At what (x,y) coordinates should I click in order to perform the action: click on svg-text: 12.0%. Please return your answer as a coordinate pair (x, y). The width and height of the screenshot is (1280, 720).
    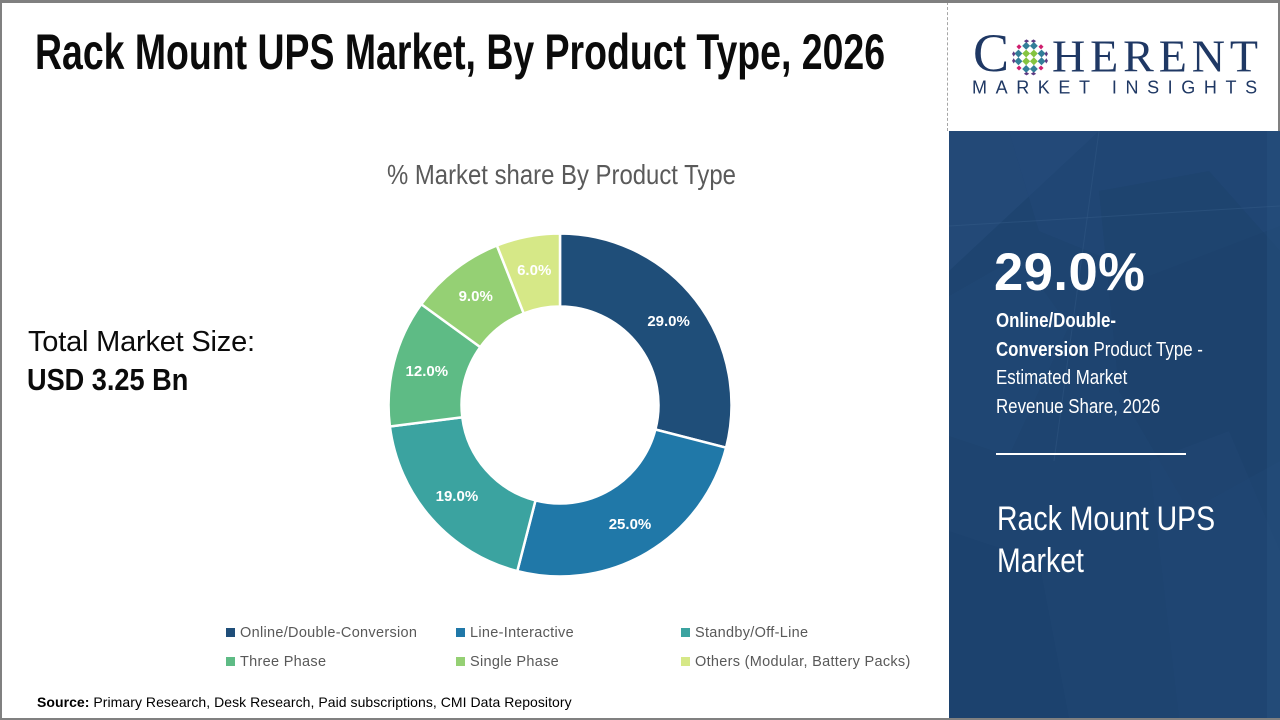
    Looking at the image, I should click on (427, 371).